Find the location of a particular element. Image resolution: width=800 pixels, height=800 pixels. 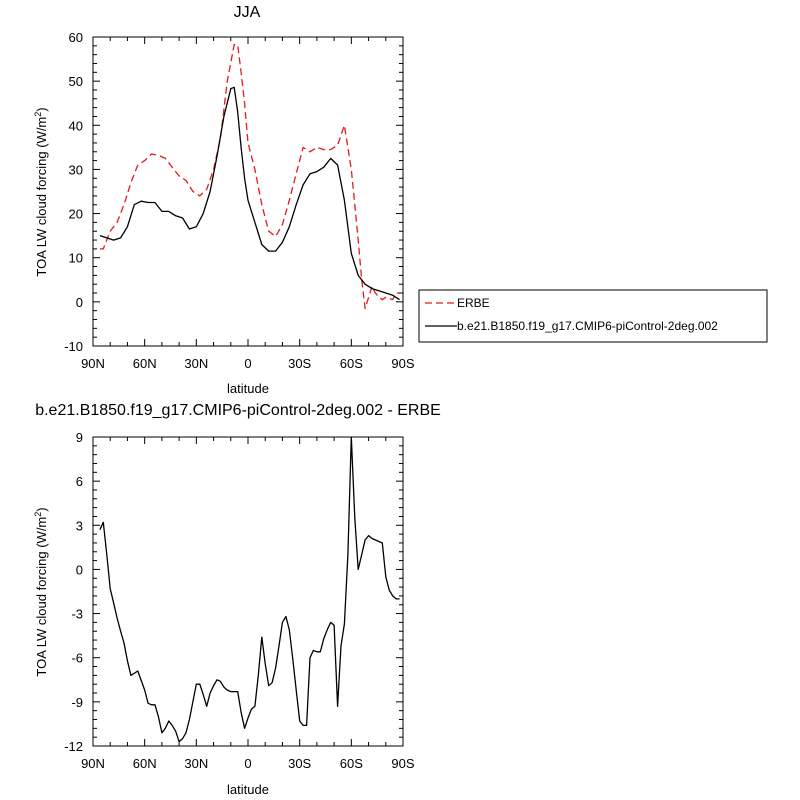

top-y-tick-label: 40 is located at coordinates (76, 125).